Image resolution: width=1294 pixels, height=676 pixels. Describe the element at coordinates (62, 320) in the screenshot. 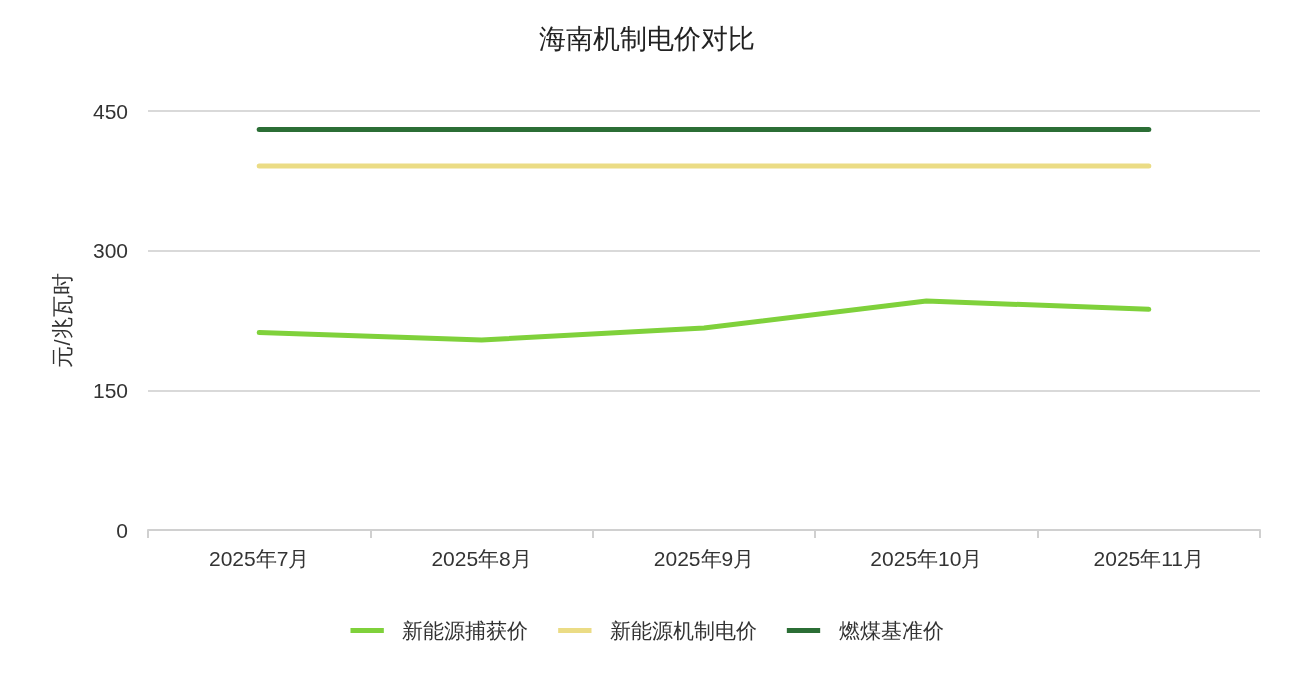

I see `y-axis-title: 元/兆瓦时` at that location.